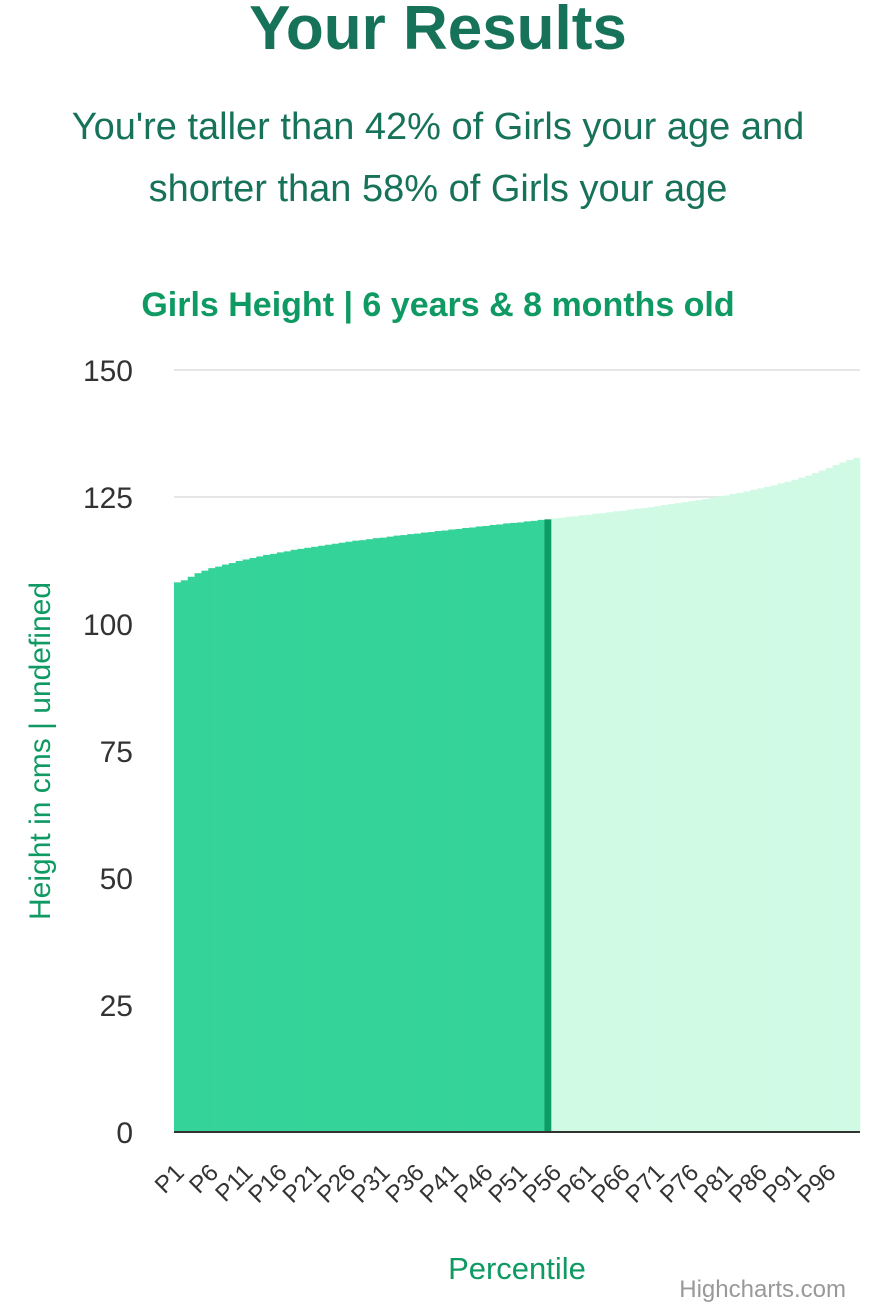  What do you see at coordinates (762, 1289) in the screenshot?
I see `highcharts-credit-link: Highcharts.com` at bounding box center [762, 1289].